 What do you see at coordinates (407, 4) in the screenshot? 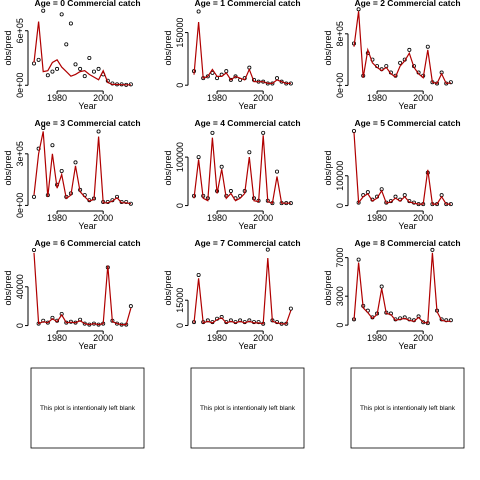
I see `panel-title: Age = 2 Commercial catch` at bounding box center [407, 4].